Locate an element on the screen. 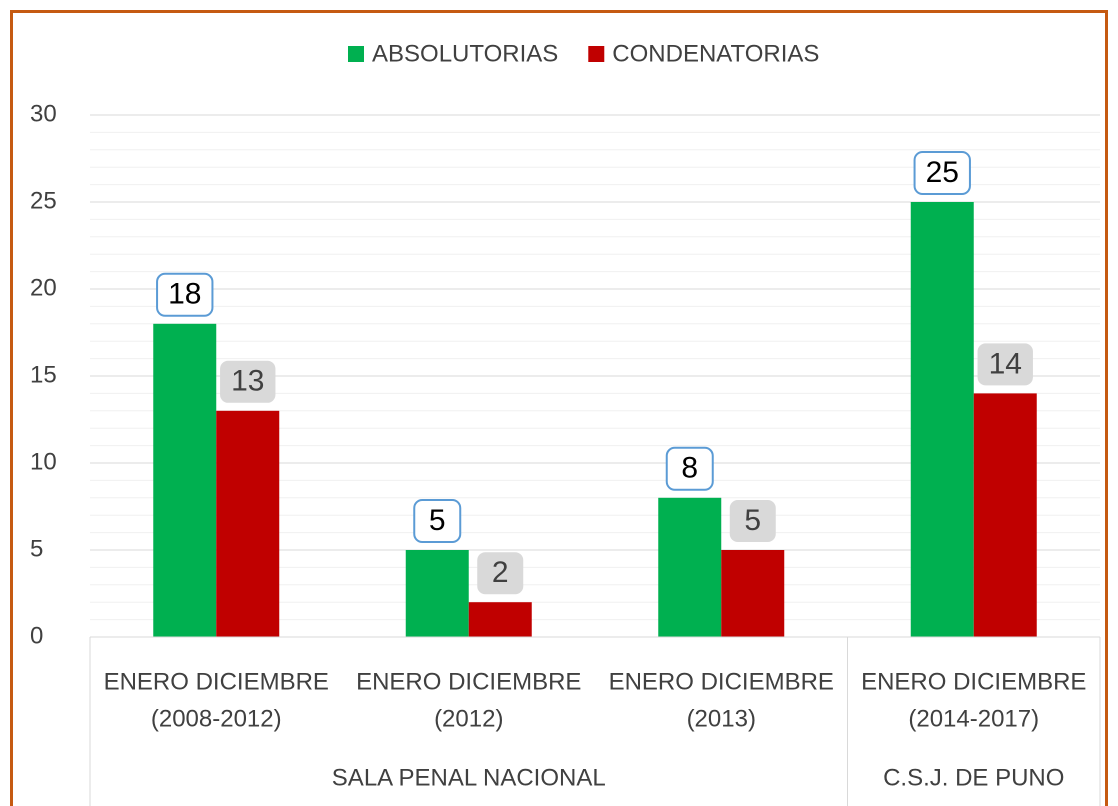 This screenshot has width=1118, height=806. data-label: 14 is located at coordinates (1005, 363).